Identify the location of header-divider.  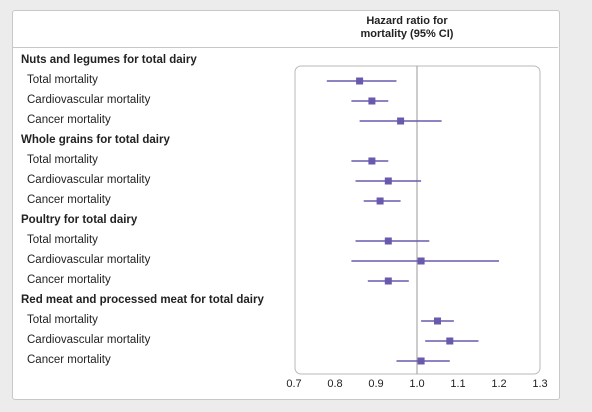
(285, 47).